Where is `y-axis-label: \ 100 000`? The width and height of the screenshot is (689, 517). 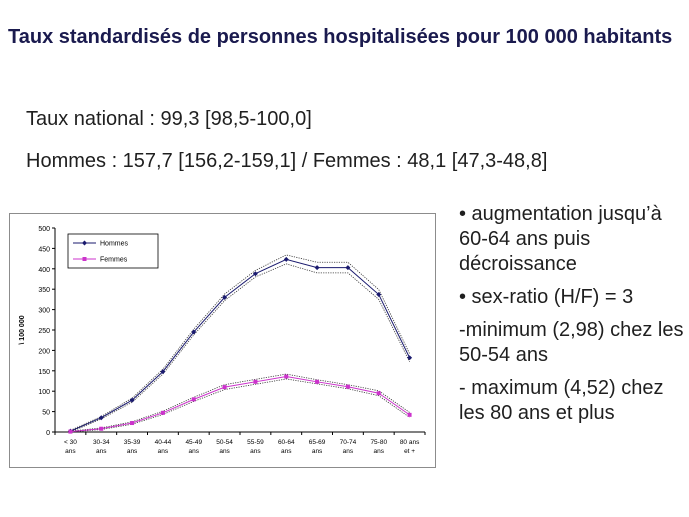 y-axis-label: \ 100 000 is located at coordinates (22, 329).